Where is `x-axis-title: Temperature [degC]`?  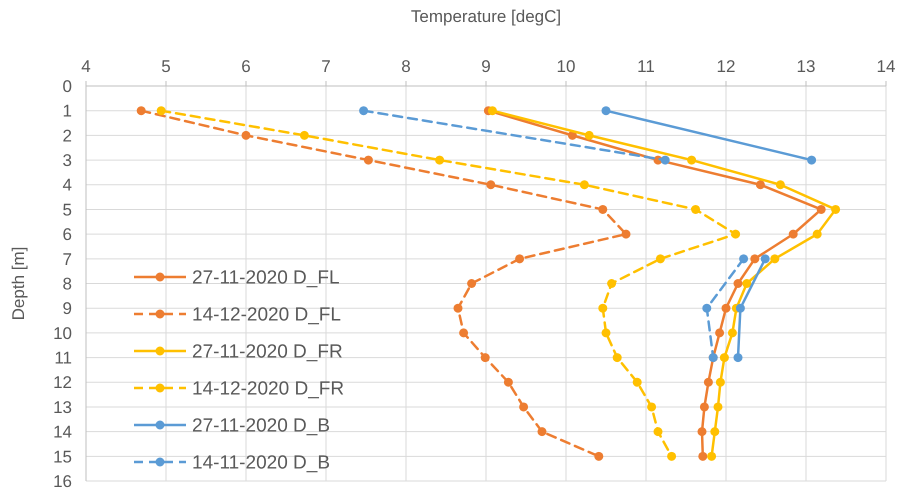
x-axis-title: Temperature [degC] is located at coordinates (486, 16).